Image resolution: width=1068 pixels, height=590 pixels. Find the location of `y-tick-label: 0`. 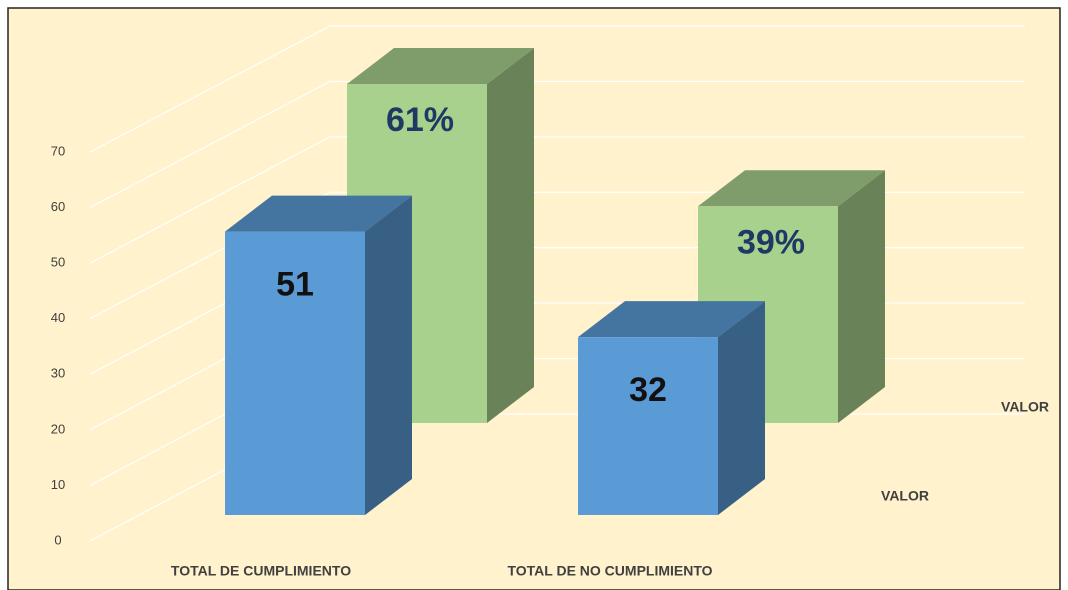

y-tick-label: 0 is located at coordinates (57, 539).